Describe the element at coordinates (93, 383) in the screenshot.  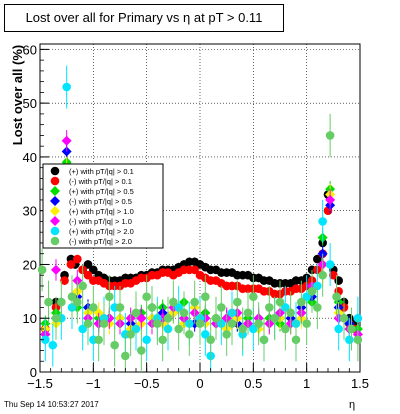
I see `x-tick-label: −1` at that location.